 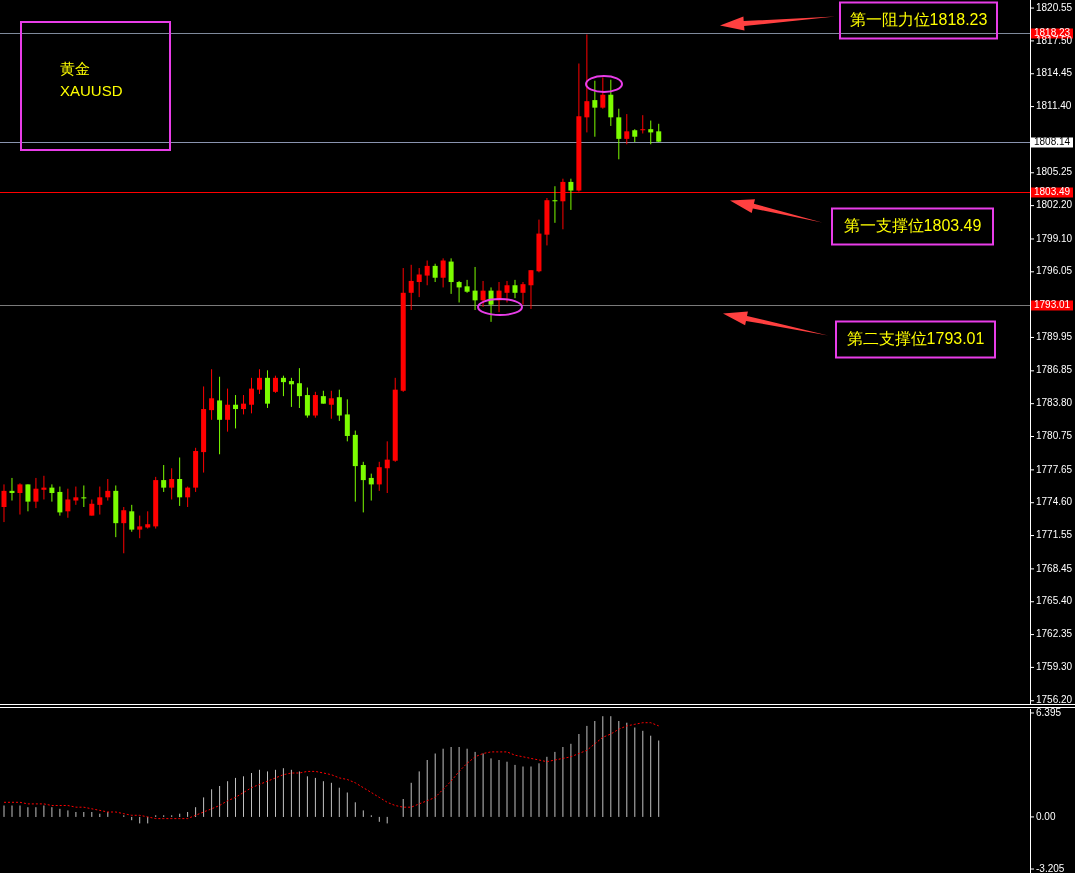 What do you see at coordinates (912, 225) in the screenshot?
I see `annotation: 第一支撑位1803.49` at bounding box center [912, 225].